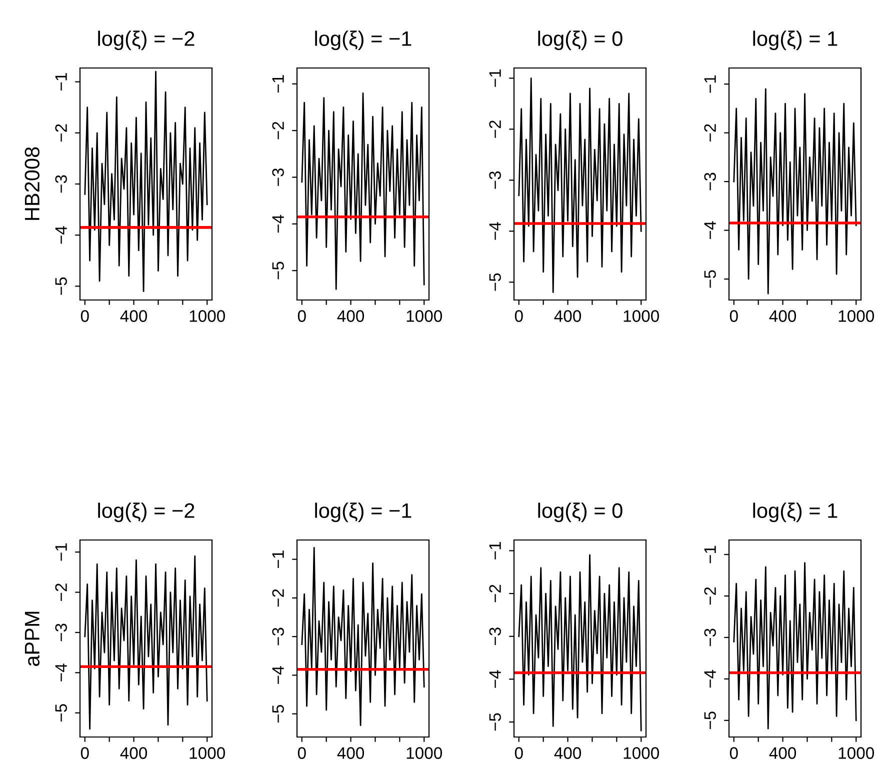 The width and height of the screenshot is (883, 772). Describe the element at coordinates (32, 183) in the screenshot. I see `y-axis-title: HB2008` at that location.